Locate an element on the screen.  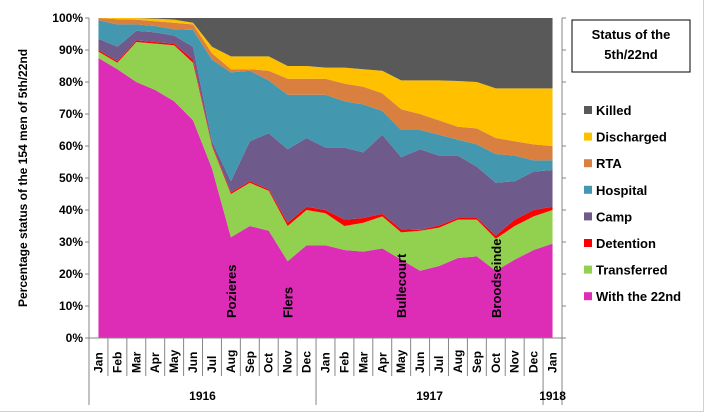
legend-item: Transferred is located at coordinates (626, 270).